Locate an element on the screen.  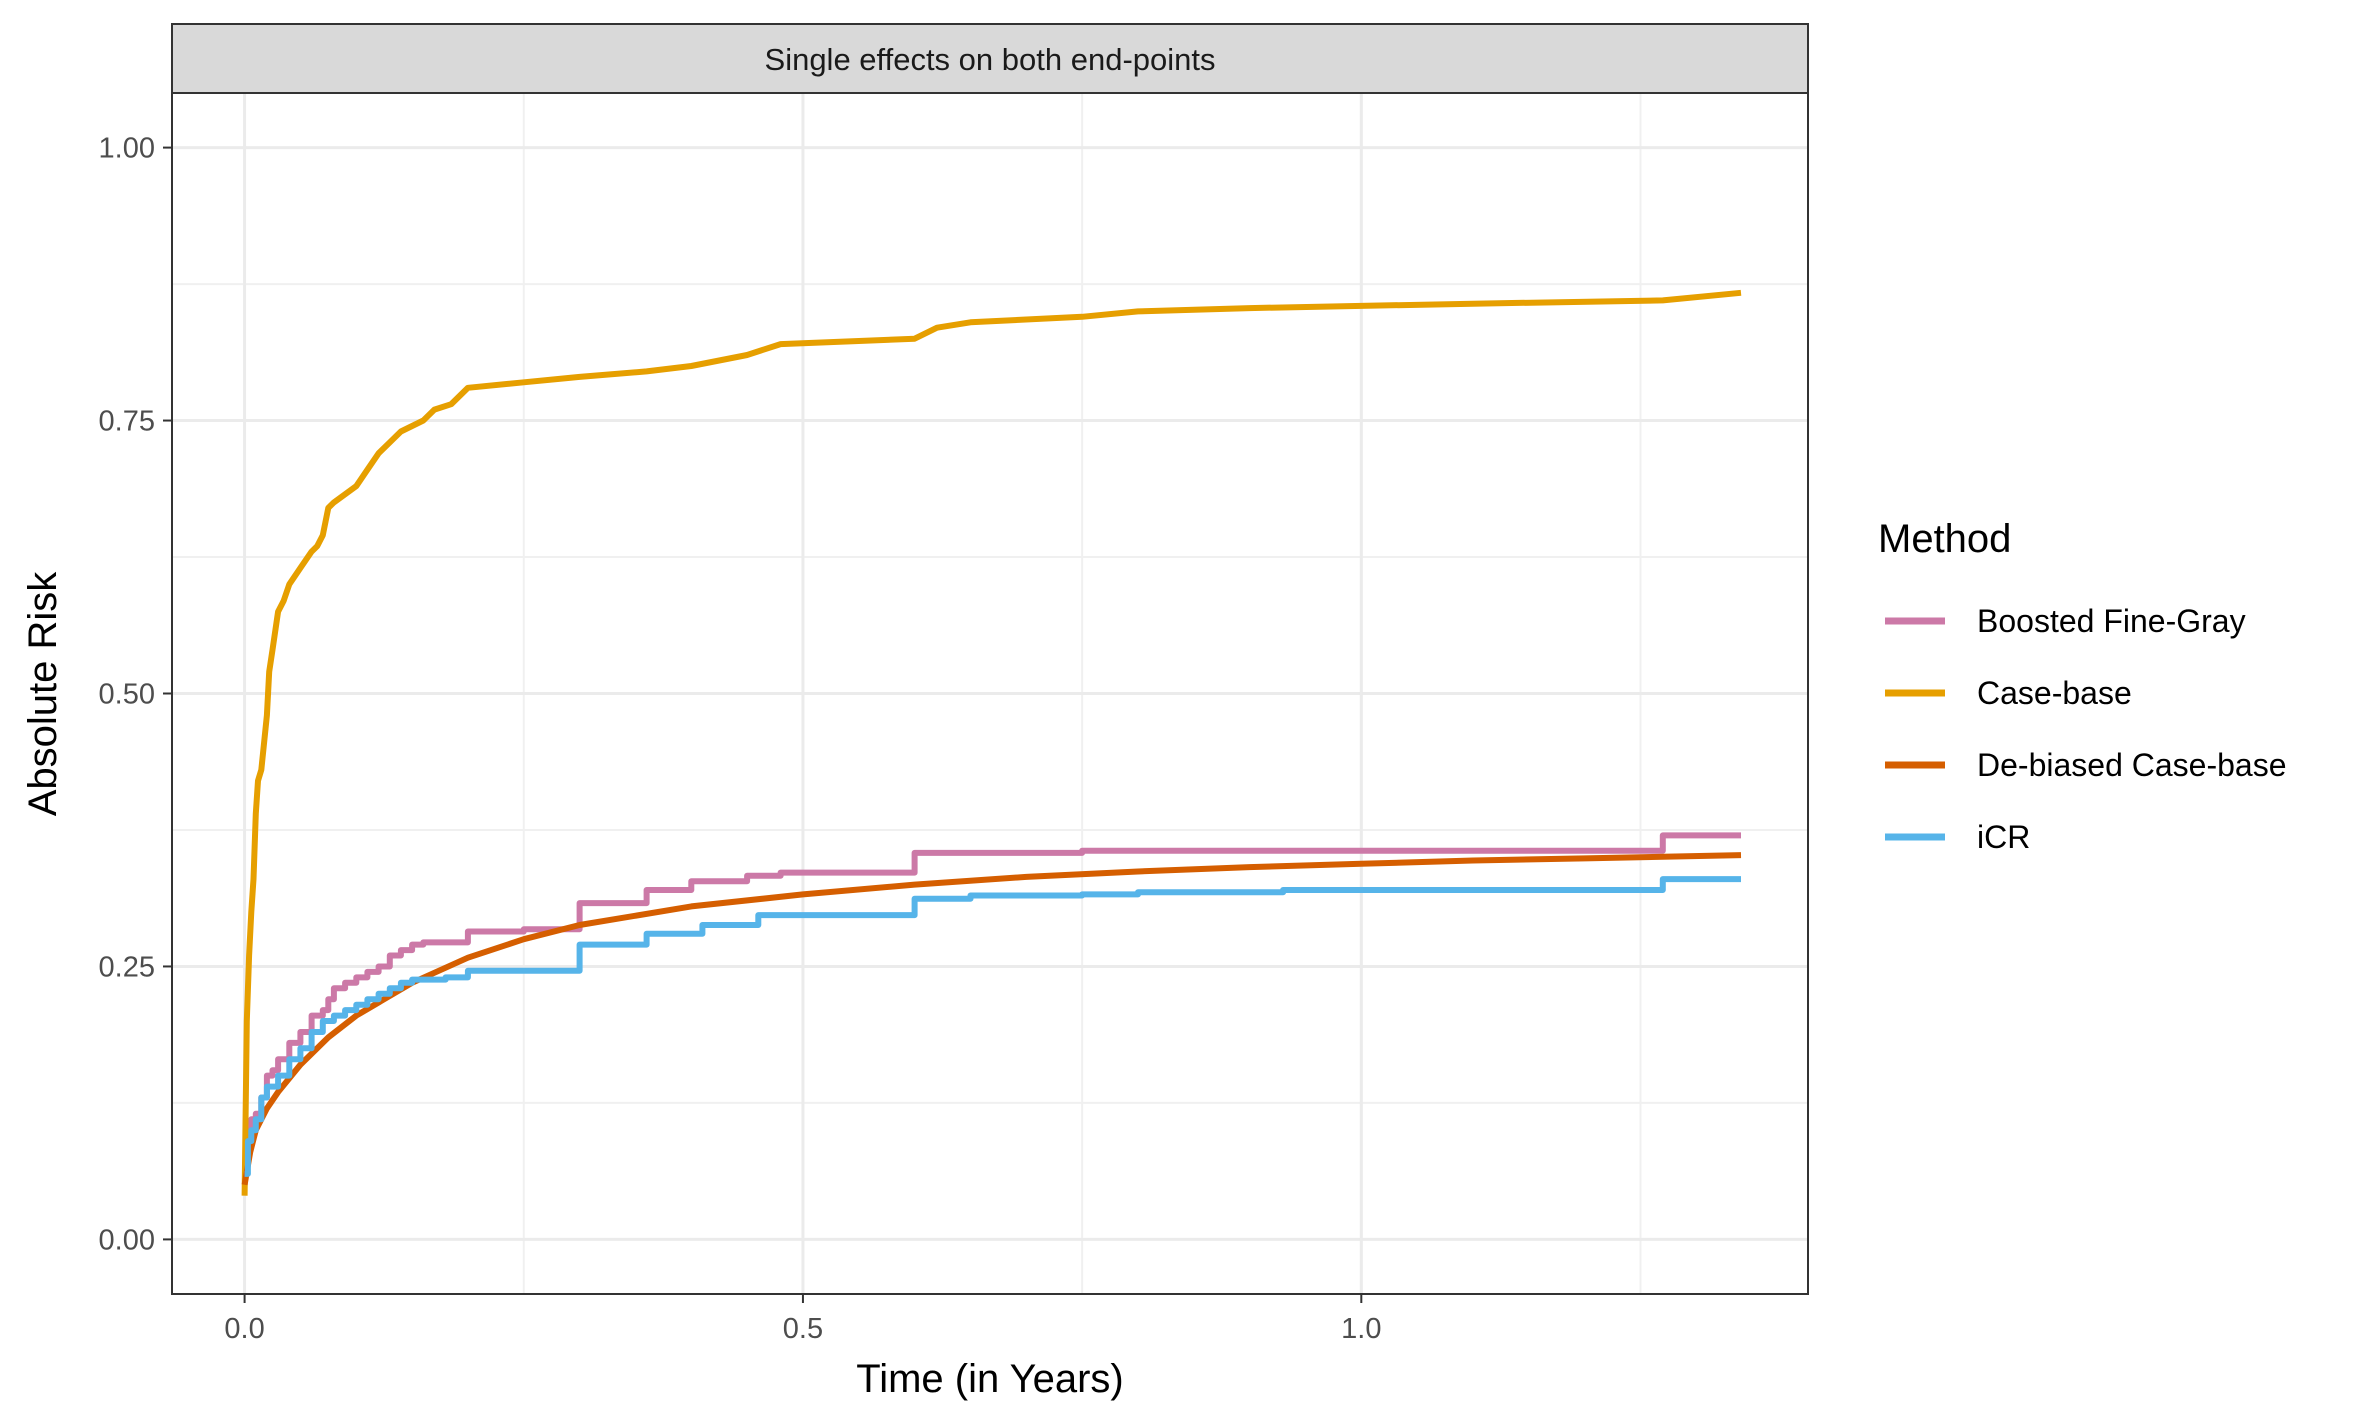
x-axis: 0.0 0.5 1.0 is located at coordinates (802, 1319).